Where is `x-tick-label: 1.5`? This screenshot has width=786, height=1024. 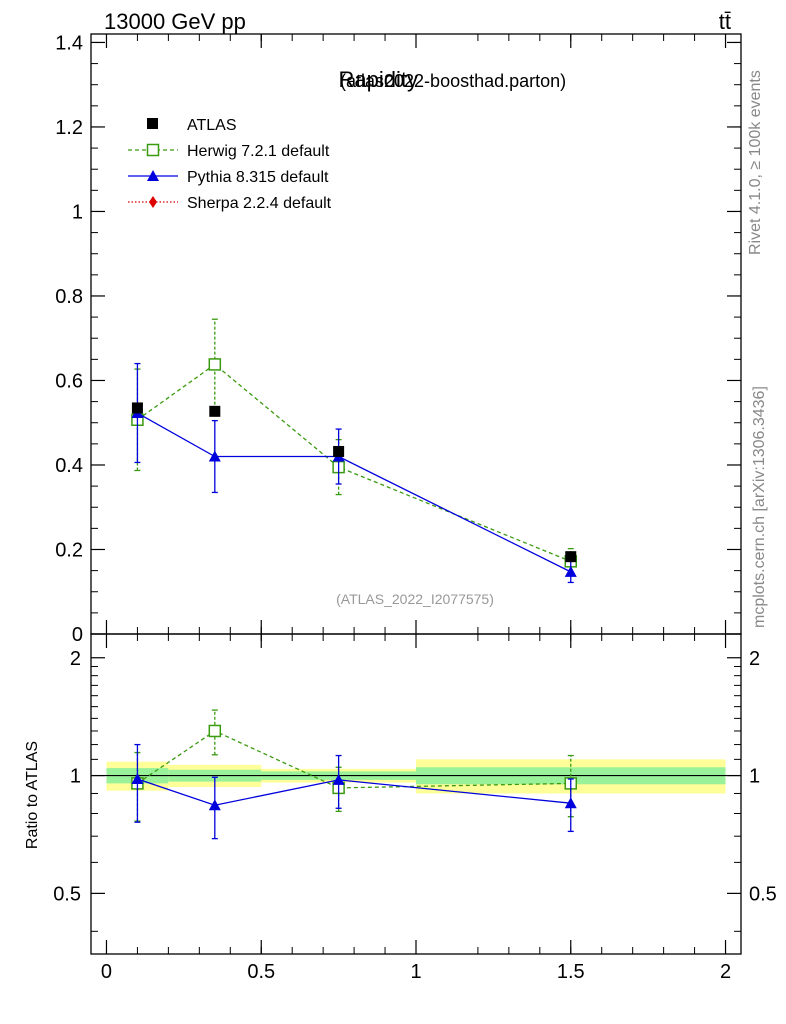
x-tick-label: 1.5 is located at coordinates (571, 972).